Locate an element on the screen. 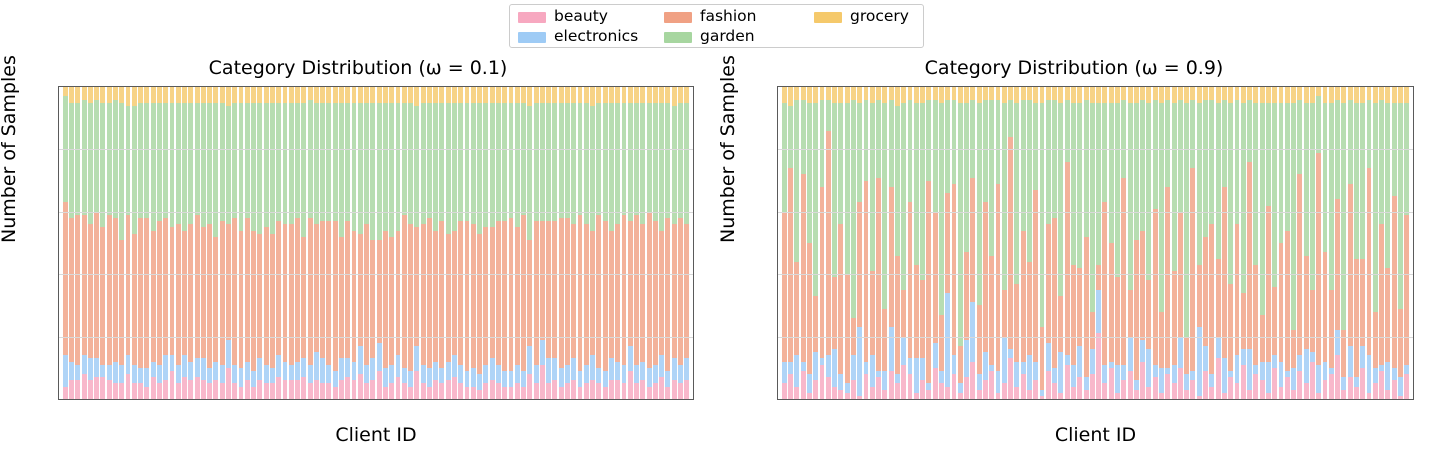 The width and height of the screenshot is (1432, 450). legend-entry-fashion: fashion is located at coordinates (739, 17).